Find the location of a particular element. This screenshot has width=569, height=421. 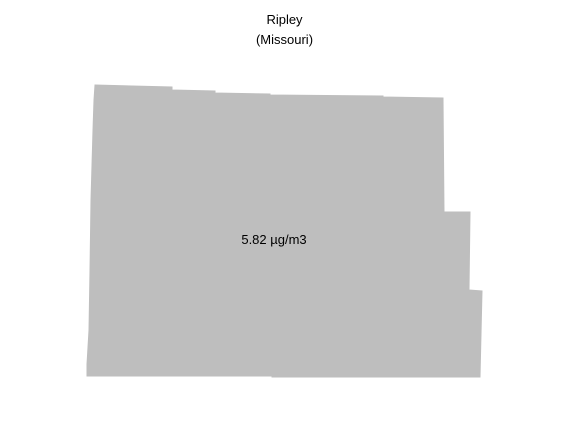

county-value-label: 5.82 µg/m3 is located at coordinates (273, 239).